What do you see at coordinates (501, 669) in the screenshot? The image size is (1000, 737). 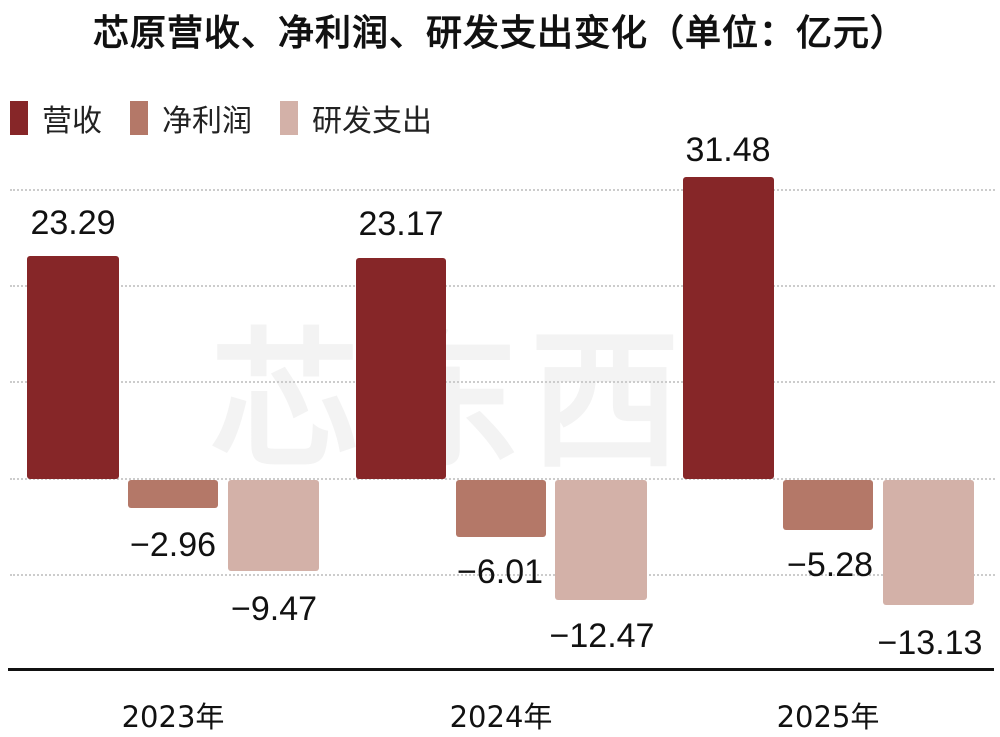 I see `x-axis` at bounding box center [501, 669].